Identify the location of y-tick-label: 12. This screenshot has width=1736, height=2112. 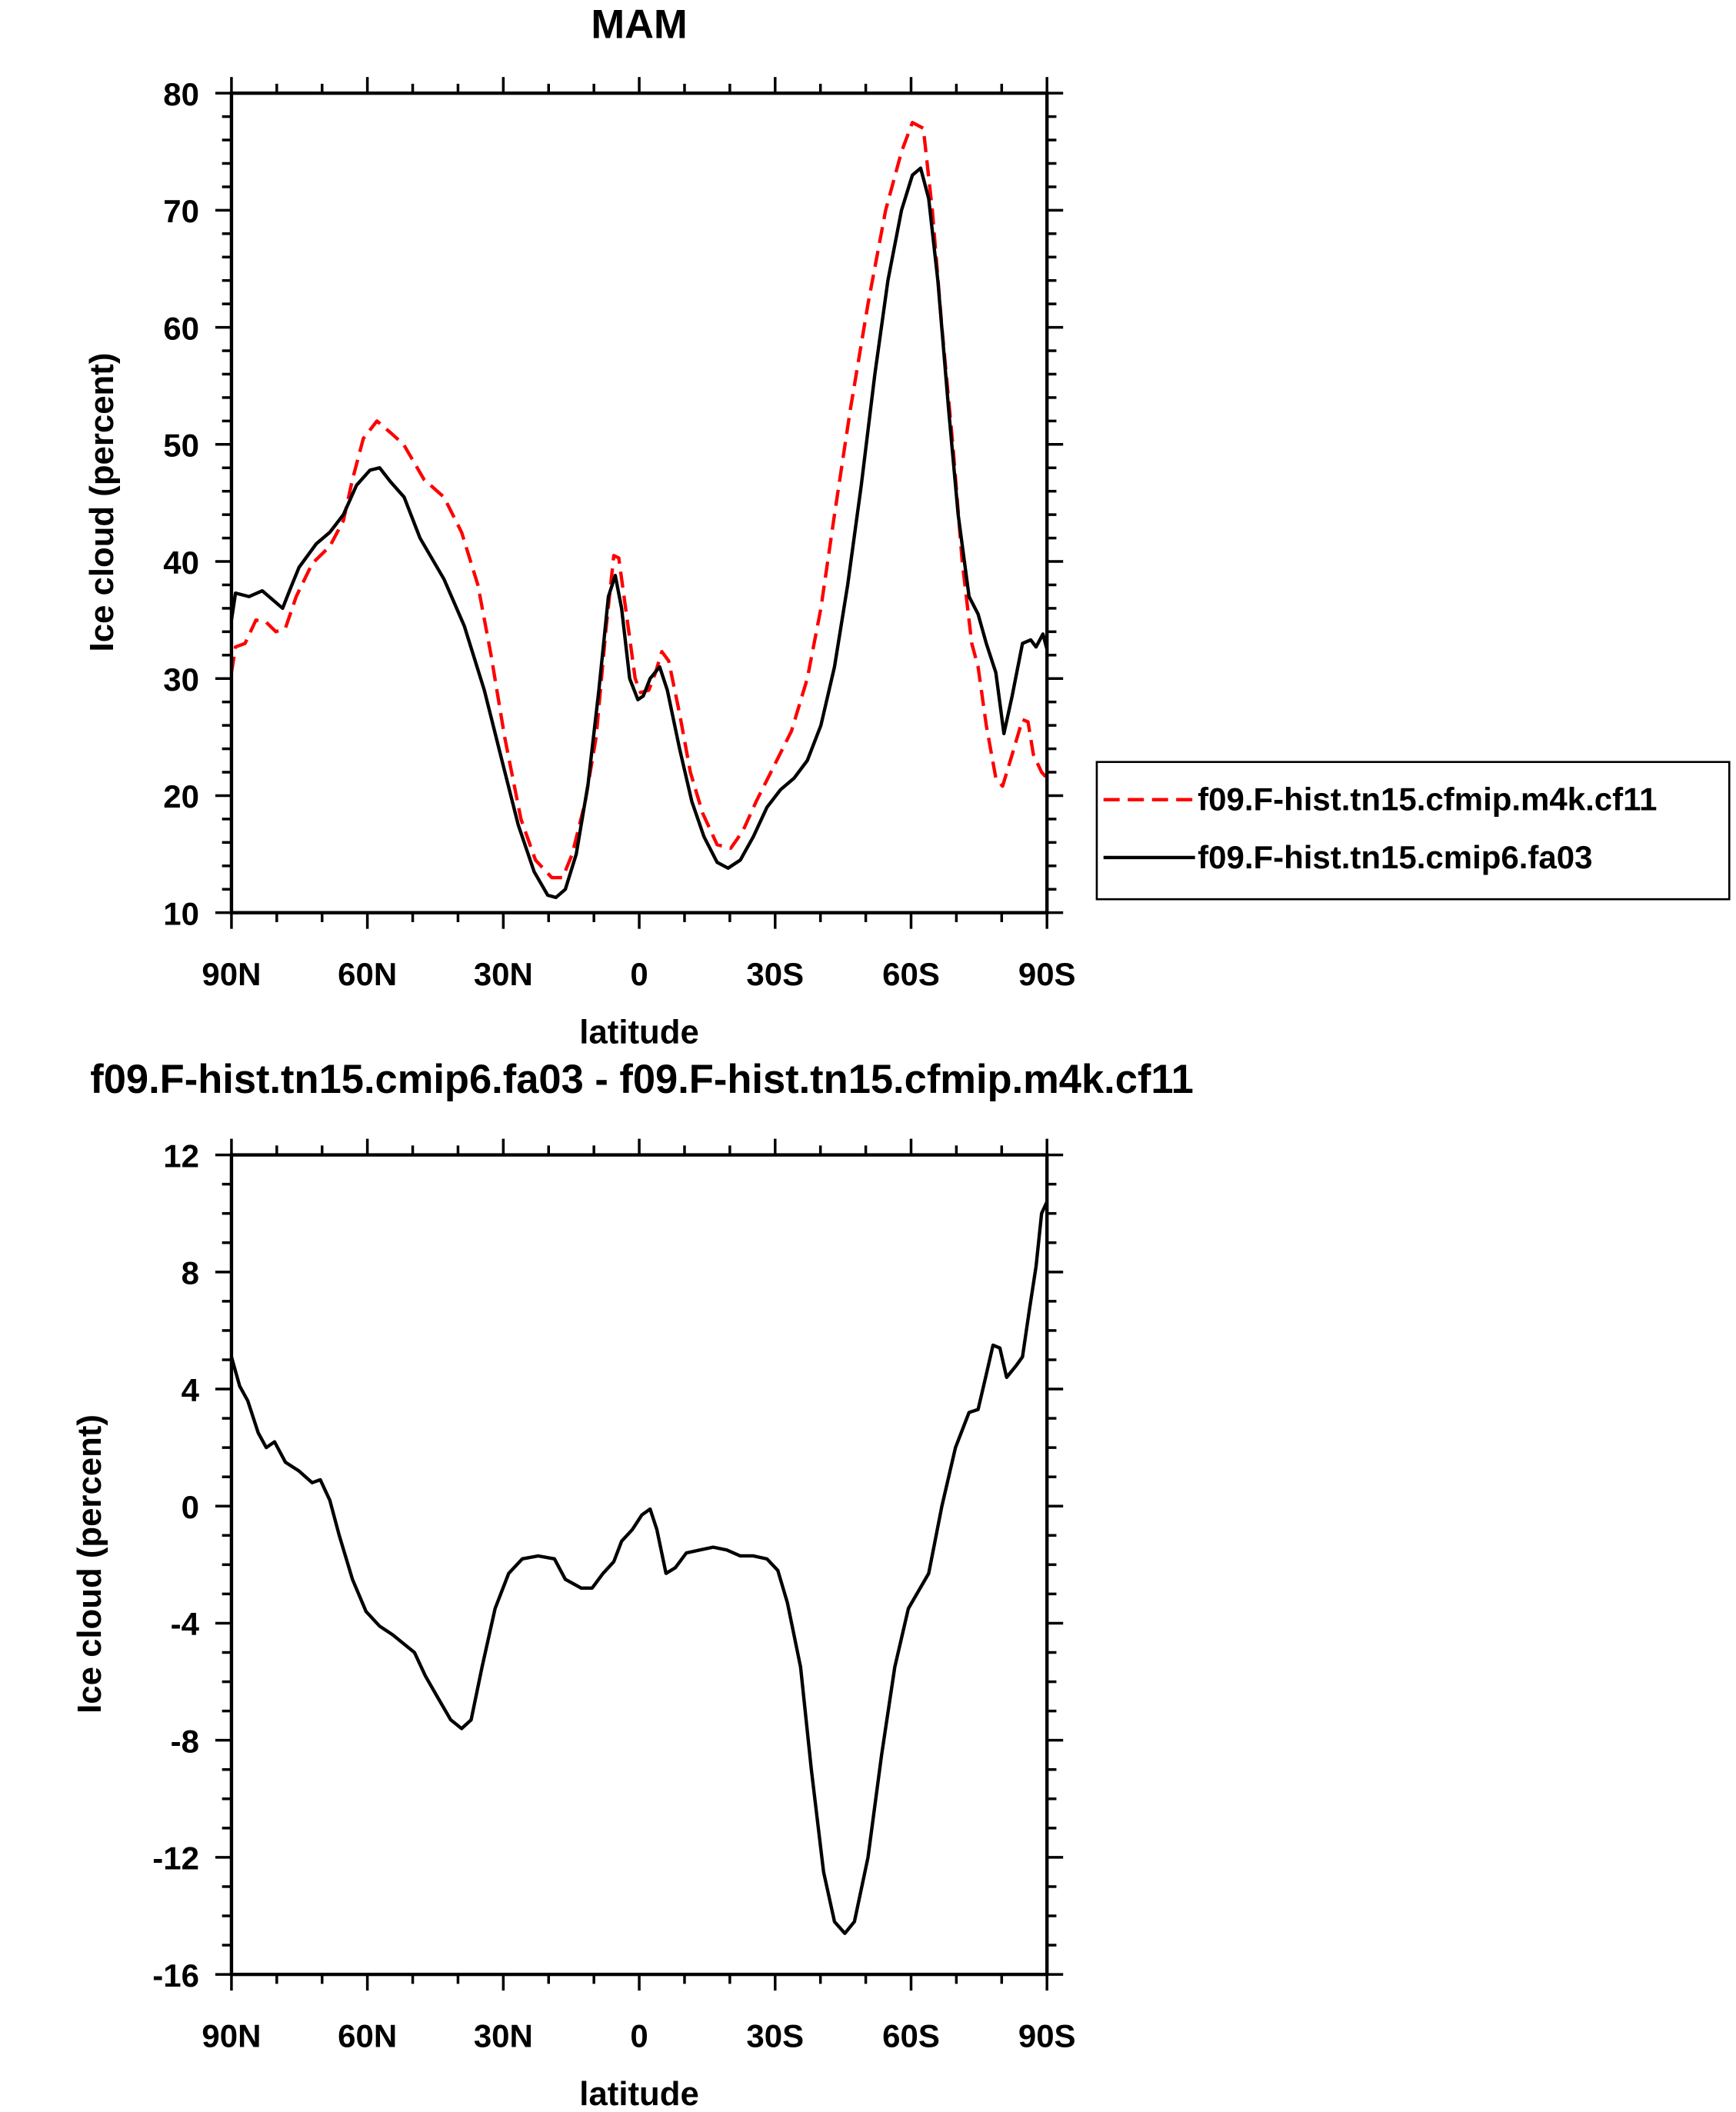
(181, 1156).